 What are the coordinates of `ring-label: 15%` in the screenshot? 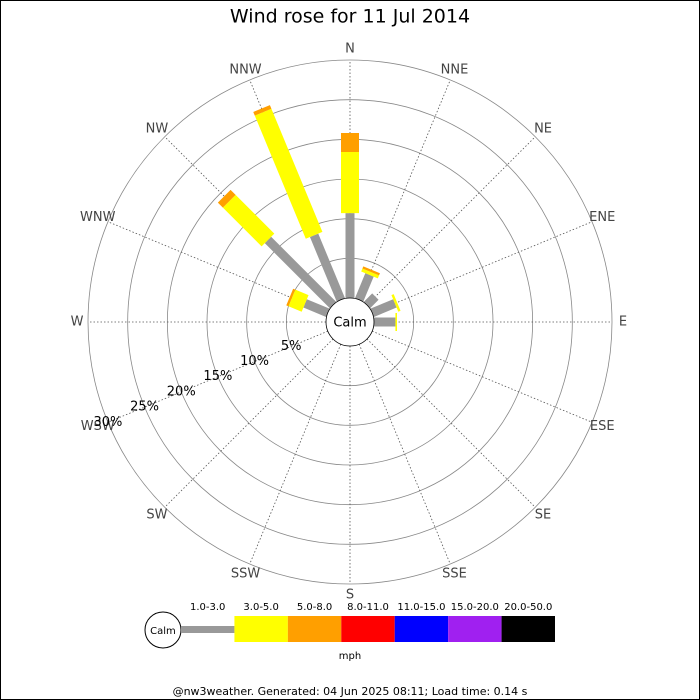 It's located at (217, 376).